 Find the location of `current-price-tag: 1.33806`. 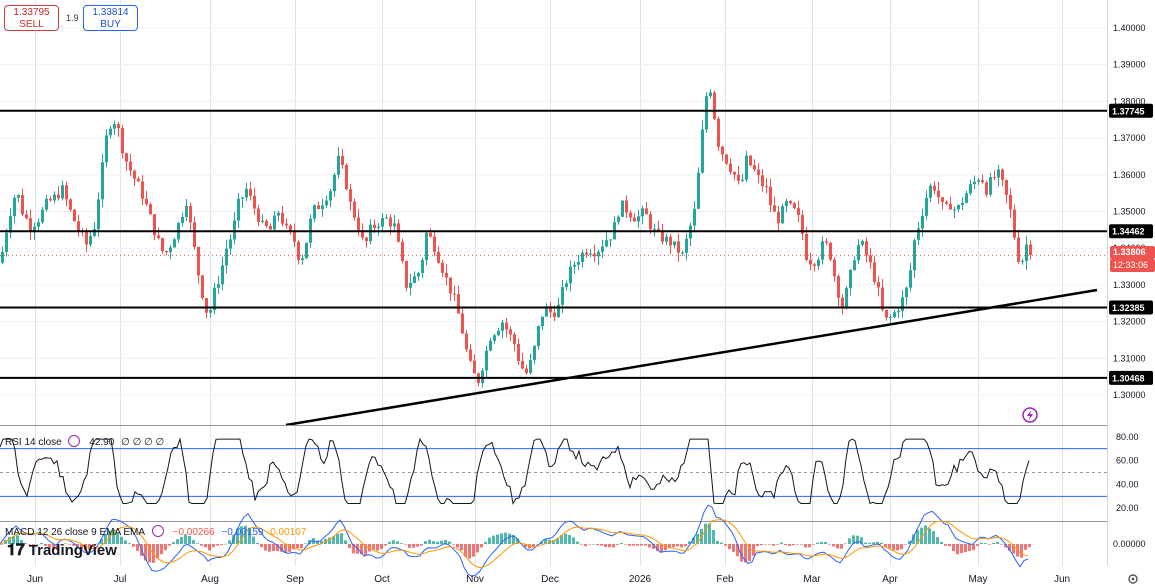

current-price-tag: 1.33806 is located at coordinates (1132, 252).